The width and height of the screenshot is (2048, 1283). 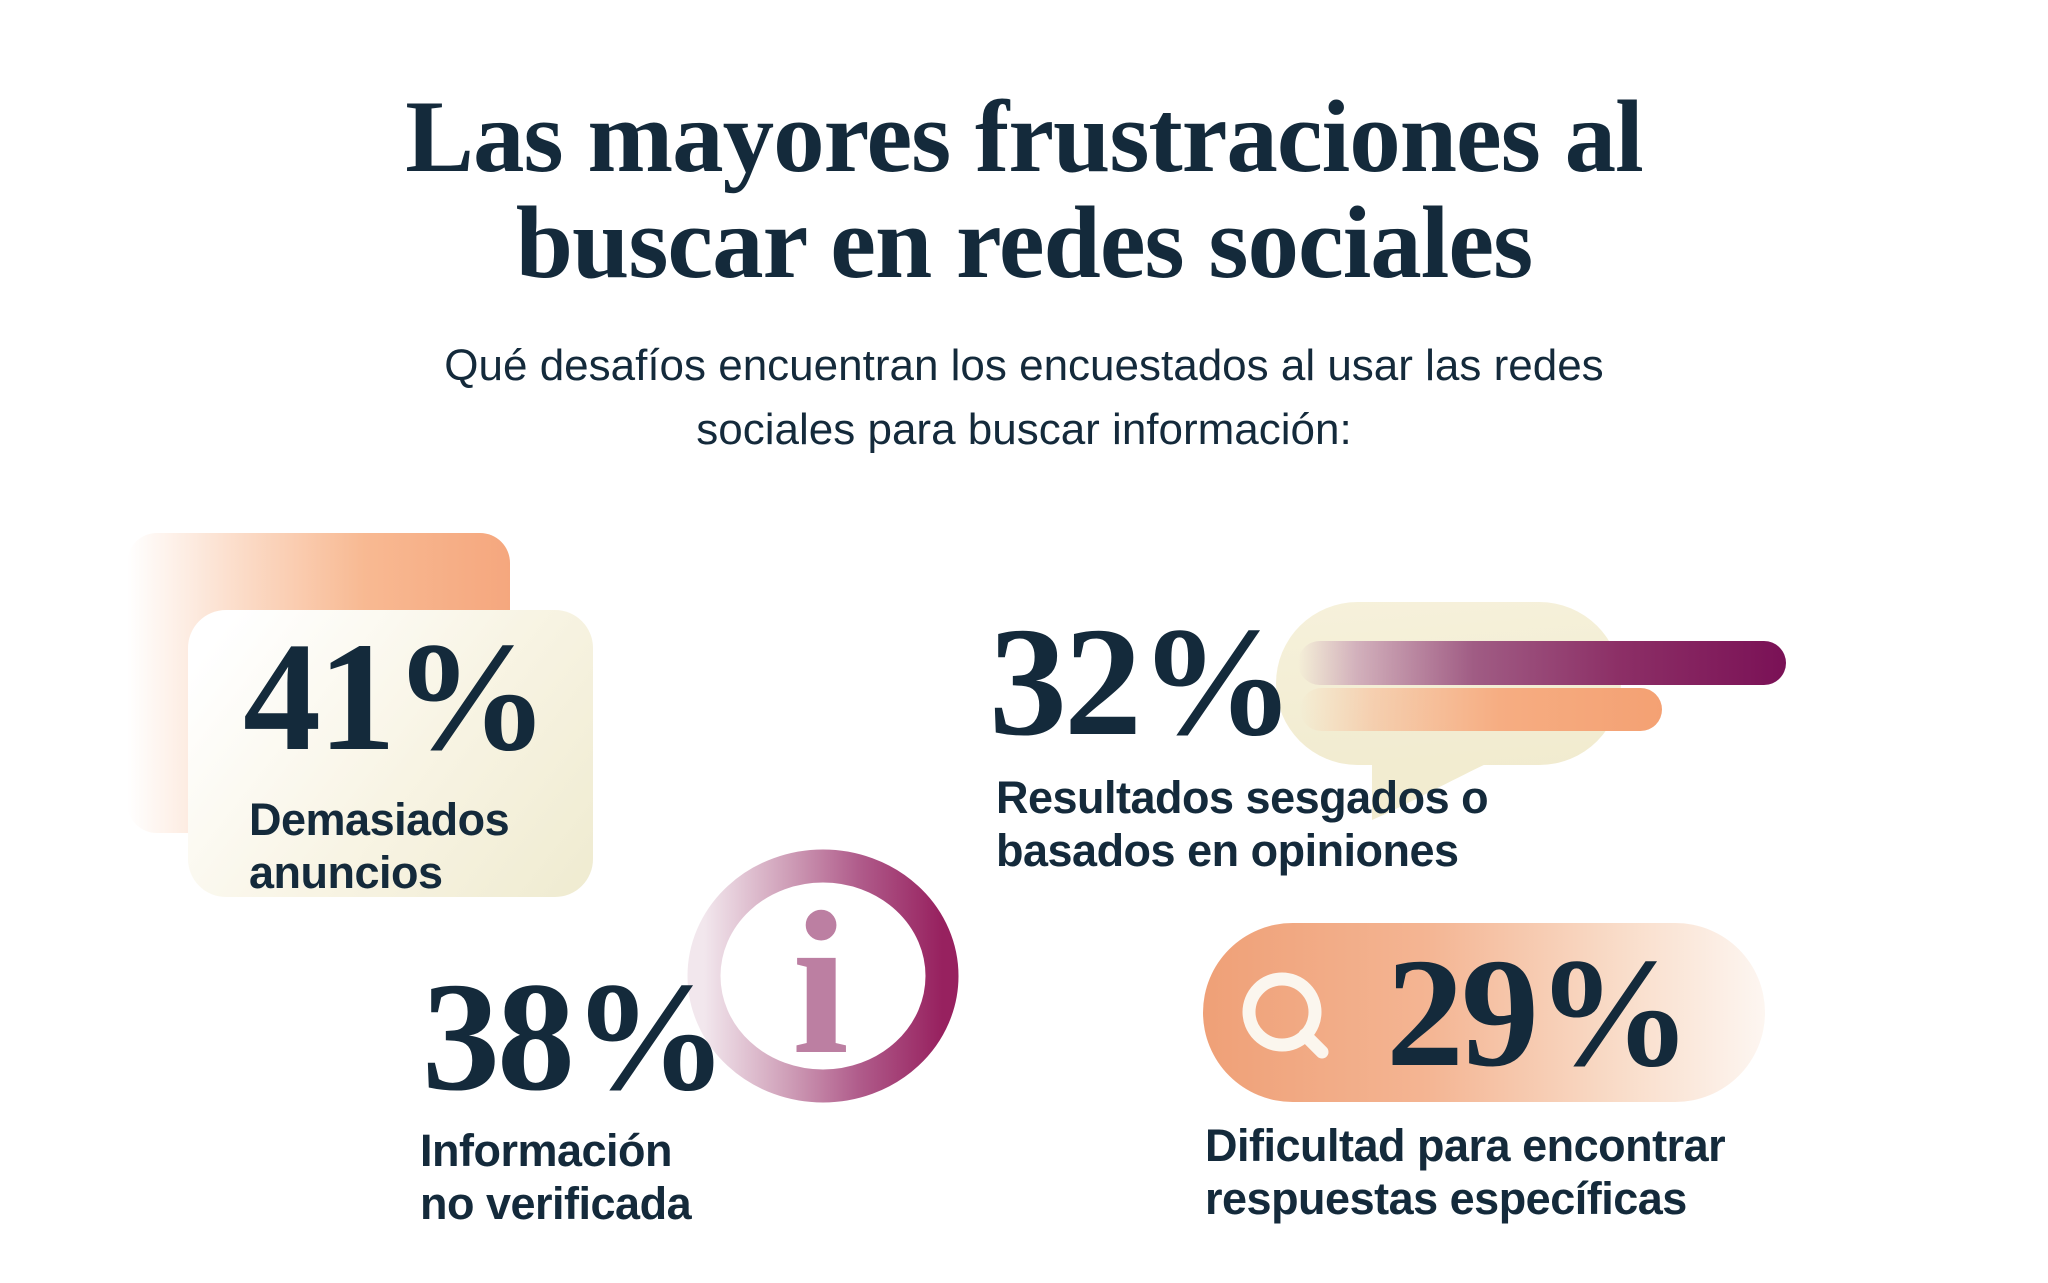 What do you see at coordinates (1481, 709) in the screenshot?
I see `chat-bar-orange` at bounding box center [1481, 709].